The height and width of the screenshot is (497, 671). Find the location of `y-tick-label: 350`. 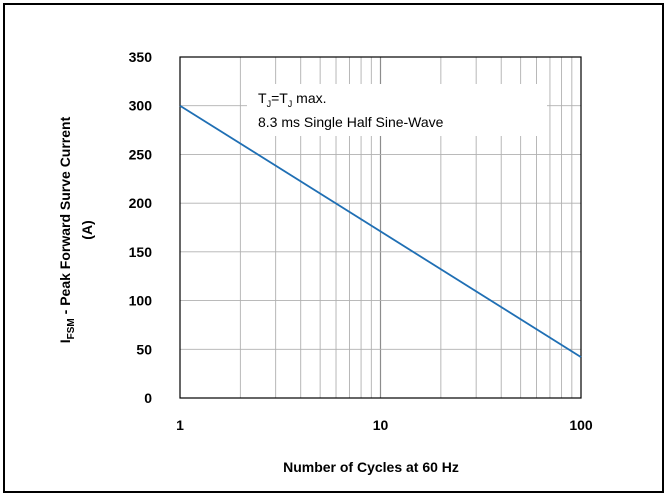

y-tick-label: 350 is located at coordinates (141, 57).